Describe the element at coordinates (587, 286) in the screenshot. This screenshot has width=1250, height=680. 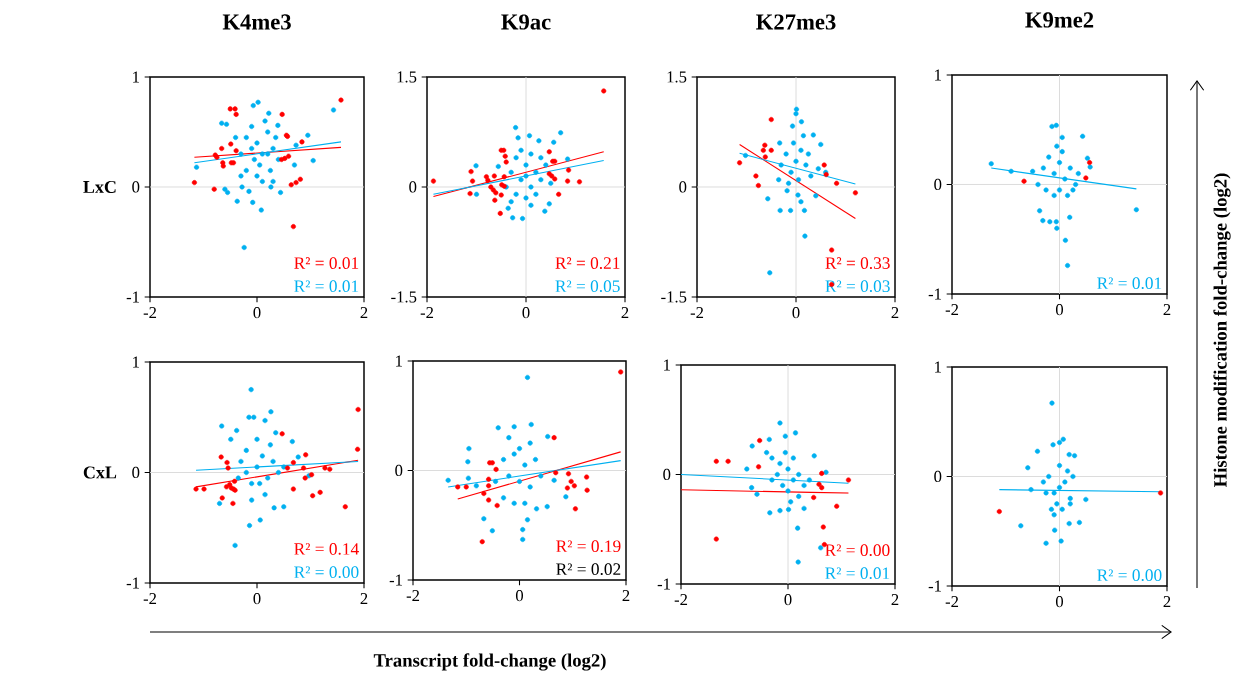
I see `text: R² = 0.05` at that location.